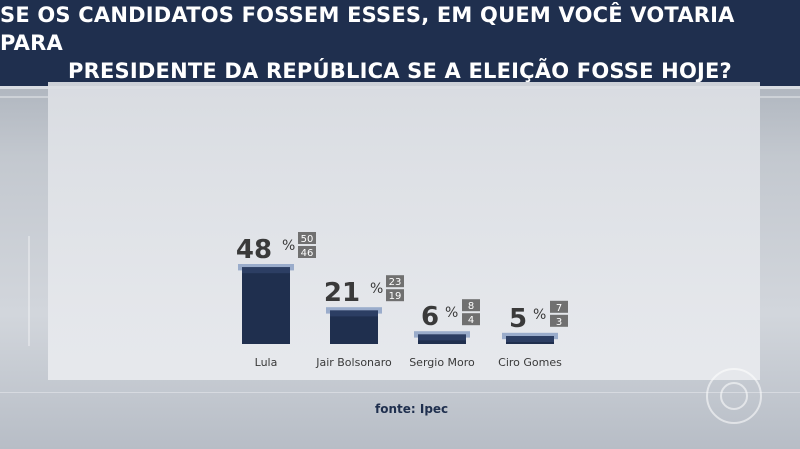 The height and width of the screenshot is (449, 800). I want to click on bar, so click(266, 305).